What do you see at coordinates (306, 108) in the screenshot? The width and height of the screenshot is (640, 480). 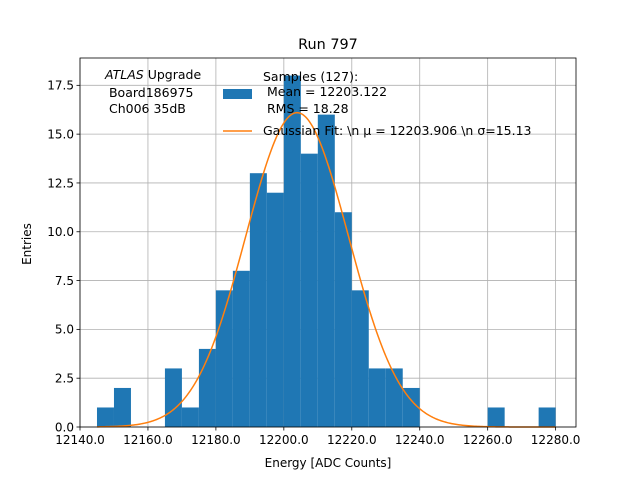 I see `legend-hist-label-line-3: RMS = 18.28` at bounding box center [306, 108].